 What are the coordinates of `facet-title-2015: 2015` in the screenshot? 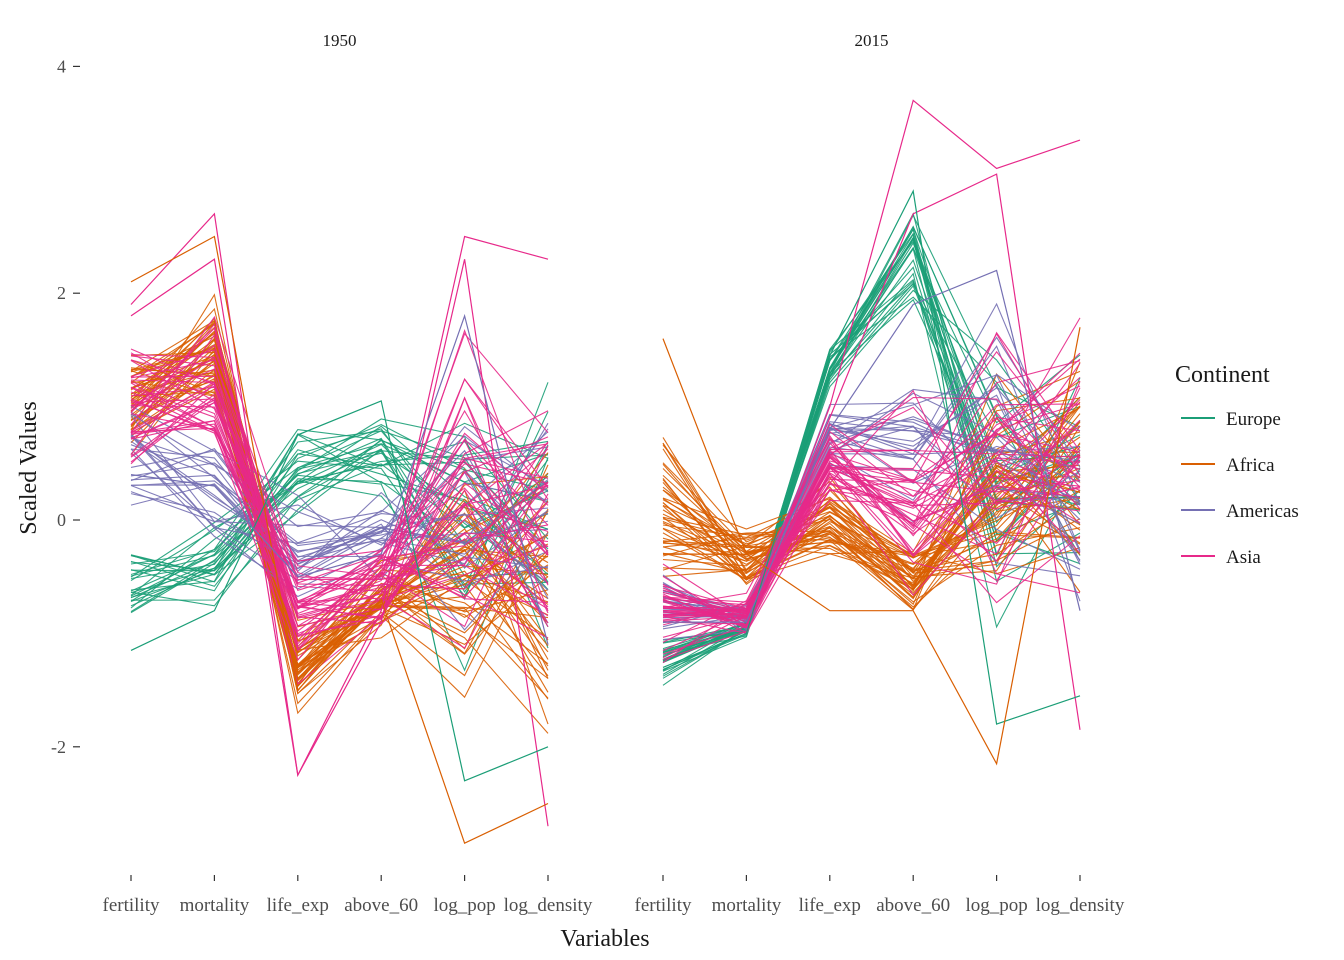 It's located at (872, 40).